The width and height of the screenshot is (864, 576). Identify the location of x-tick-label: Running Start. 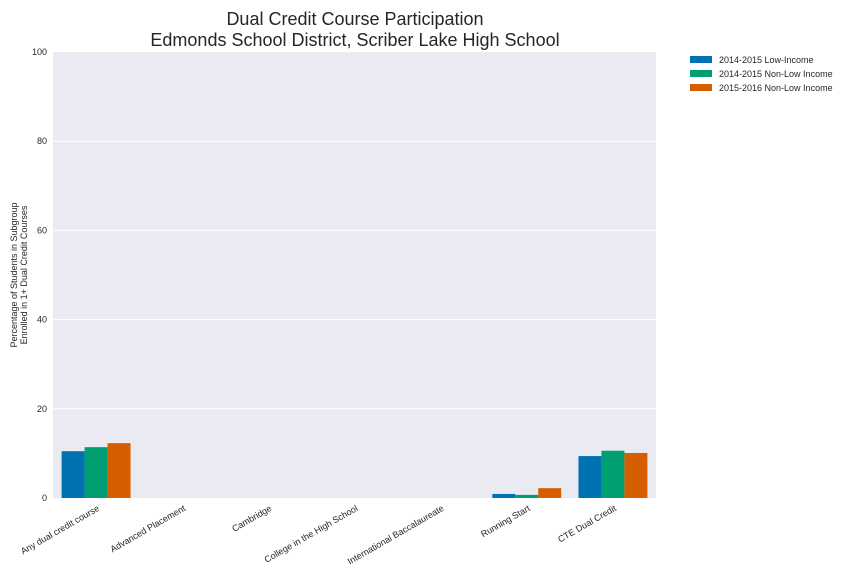
(505, 521).